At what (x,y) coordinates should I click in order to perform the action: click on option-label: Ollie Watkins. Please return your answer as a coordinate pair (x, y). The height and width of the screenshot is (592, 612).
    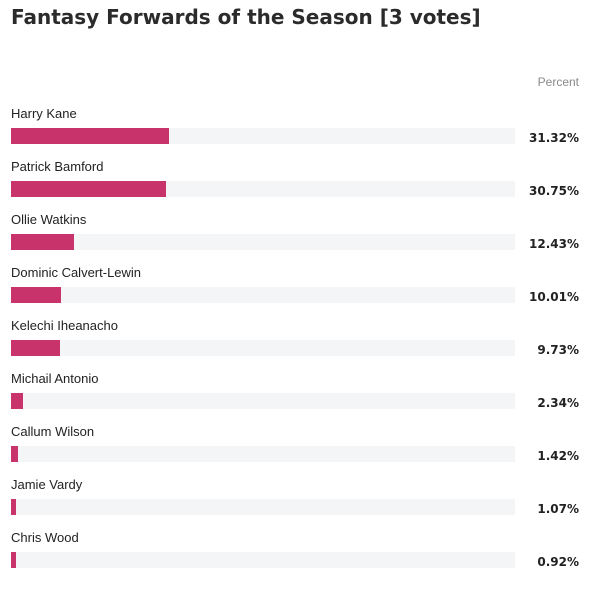
    Looking at the image, I should click on (49, 219).